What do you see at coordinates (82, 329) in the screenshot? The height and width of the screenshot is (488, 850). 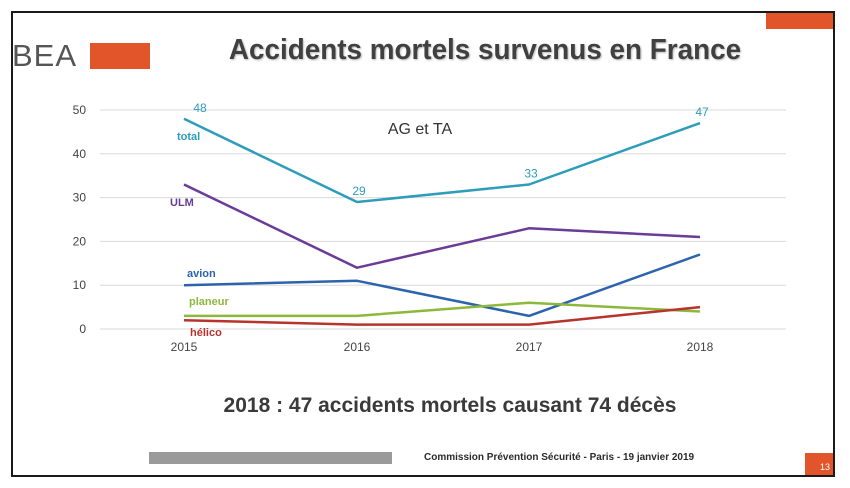 I see `y-tick-label: 0` at bounding box center [82, 329].